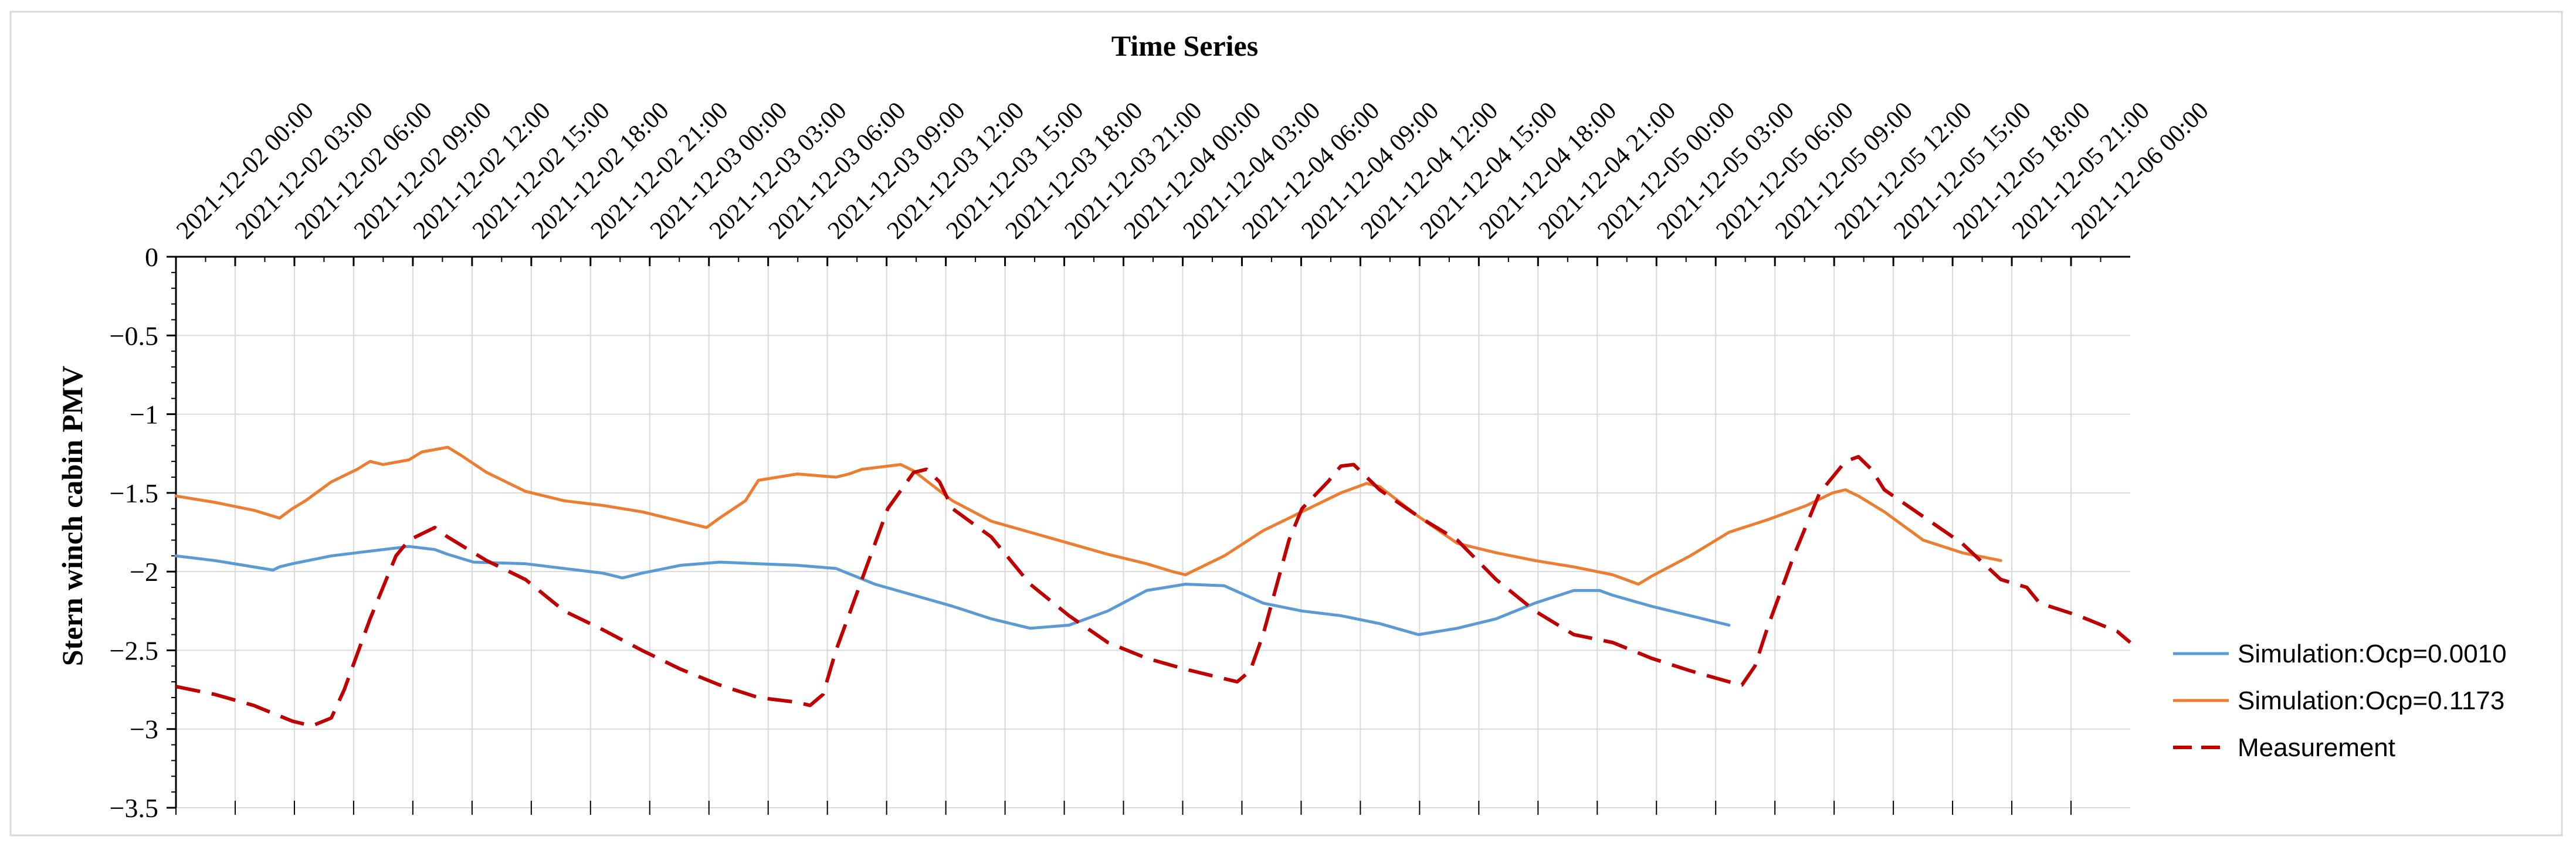 This screenshot has height=857, width=2576. Describe the element at coordinates (2371, 700) in the screenshot. I see `legend-label-simulation-ocp-0-1173: Simulation:Ocp=0.1173` at that location.